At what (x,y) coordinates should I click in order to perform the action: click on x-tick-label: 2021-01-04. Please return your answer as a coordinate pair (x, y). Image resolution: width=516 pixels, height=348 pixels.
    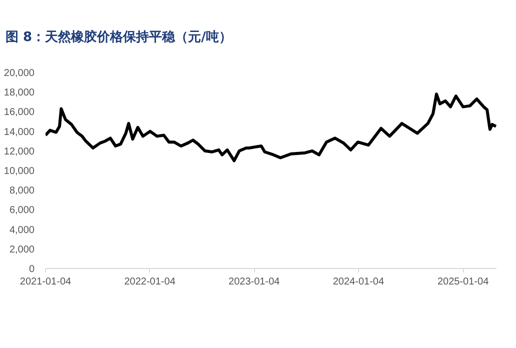
    Looking at the image, I should click on (46, 282).